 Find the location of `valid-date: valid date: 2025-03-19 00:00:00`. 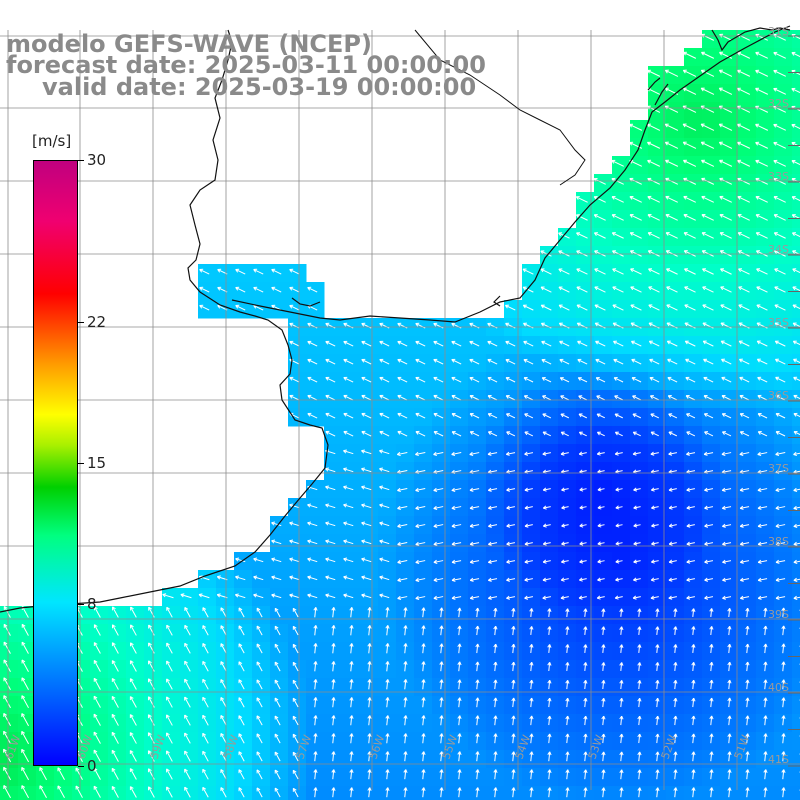

valid-date: valid date: 2025-03-19 00:00:00 is located at coordinates (259, 87).